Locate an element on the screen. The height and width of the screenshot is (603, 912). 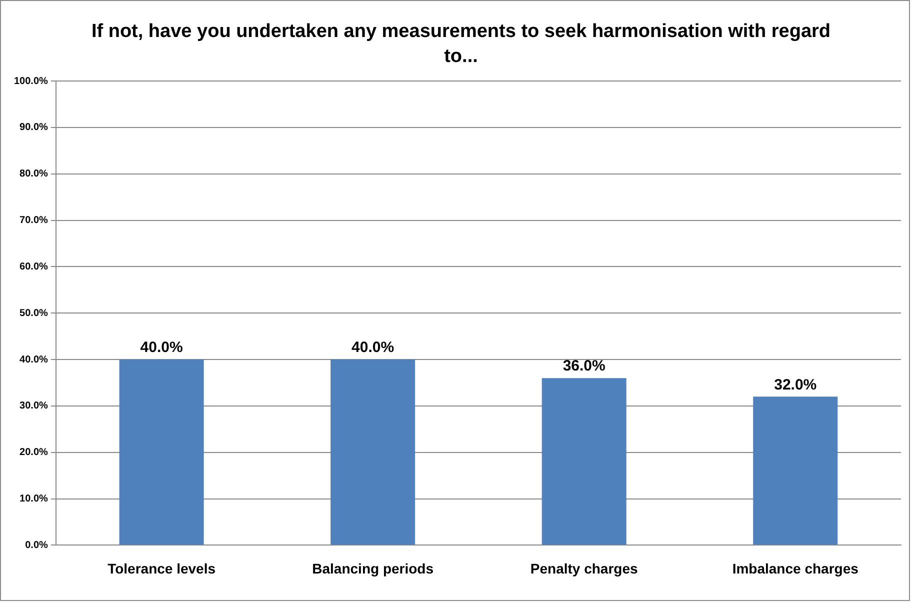
y-tick-label: 40.0% is located at coordinates (34, 360).